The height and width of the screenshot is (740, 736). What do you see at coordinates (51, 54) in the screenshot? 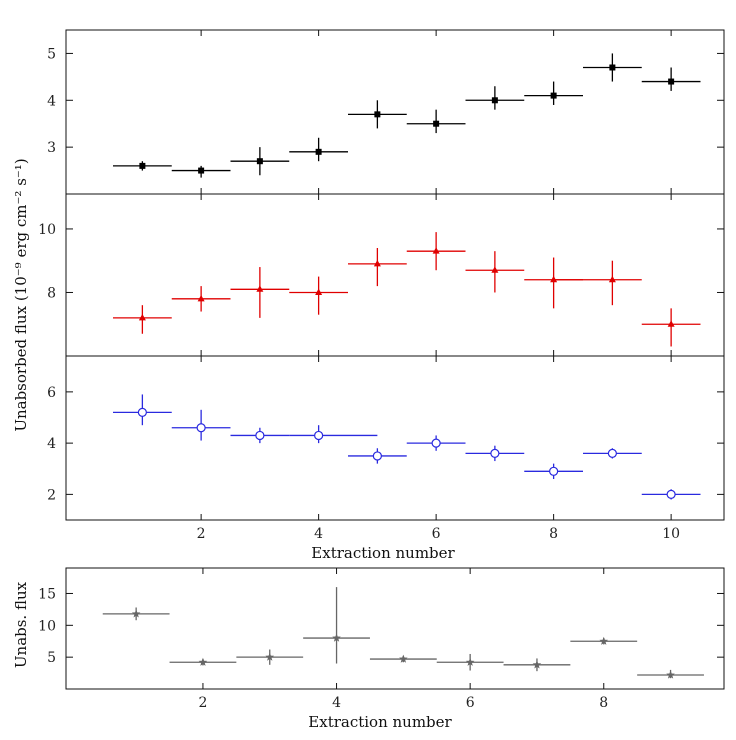
I see `top-y-tick-label: 5` at bounding box center [51, 54].